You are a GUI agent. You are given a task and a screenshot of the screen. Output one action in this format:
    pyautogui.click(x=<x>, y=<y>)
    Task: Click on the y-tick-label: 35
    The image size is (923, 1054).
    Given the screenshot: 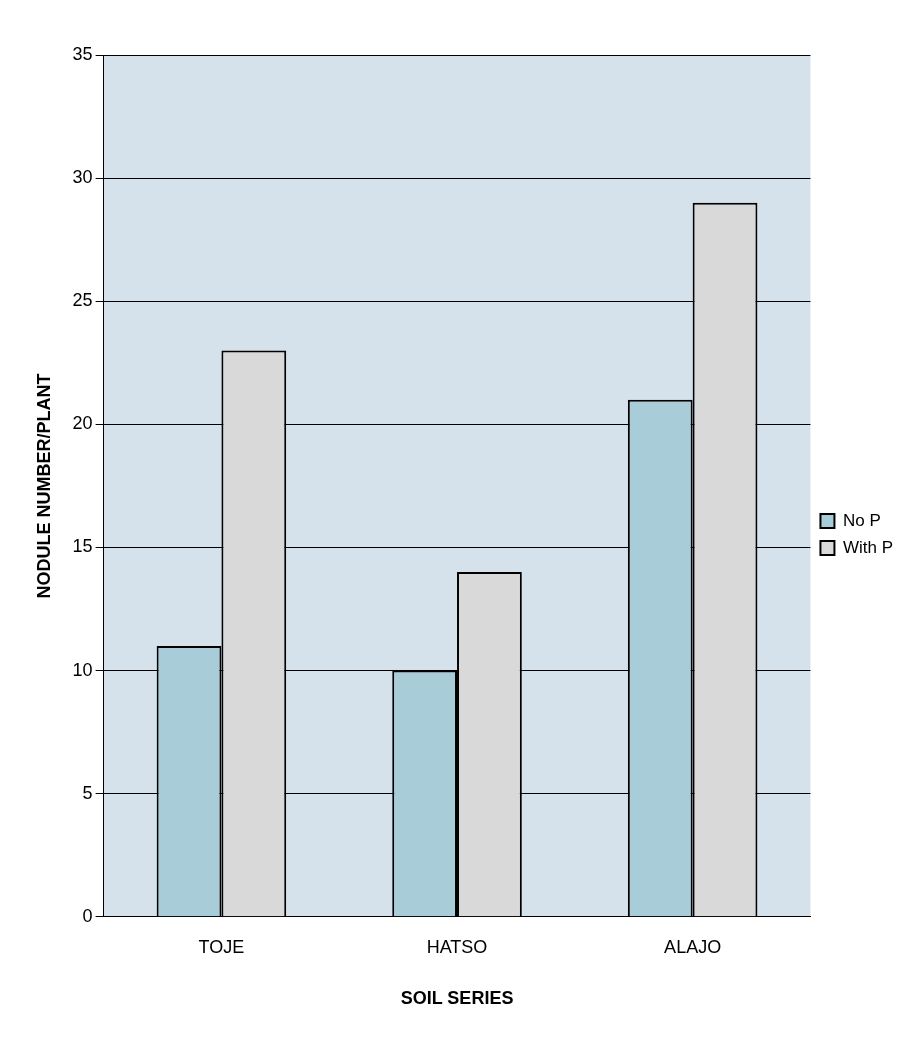 What is the action you would take?
    pyautogui.click(x=82, y=53)
    